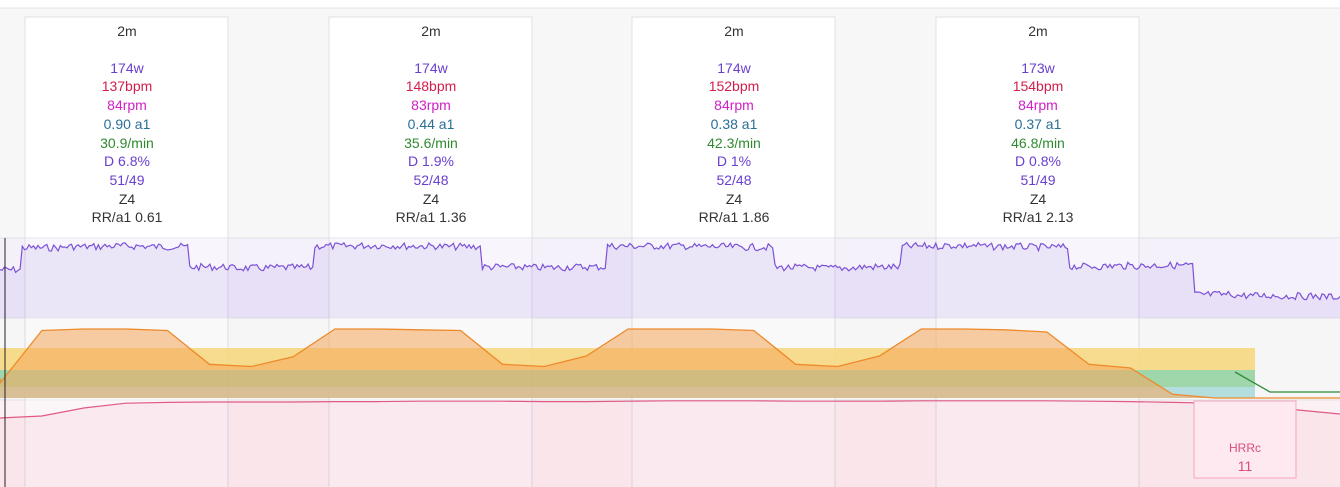  What do you see at coordinates (1287, 382) in the screenshot?
I see `zone-tail-line` at bounding box center [1287, 382].